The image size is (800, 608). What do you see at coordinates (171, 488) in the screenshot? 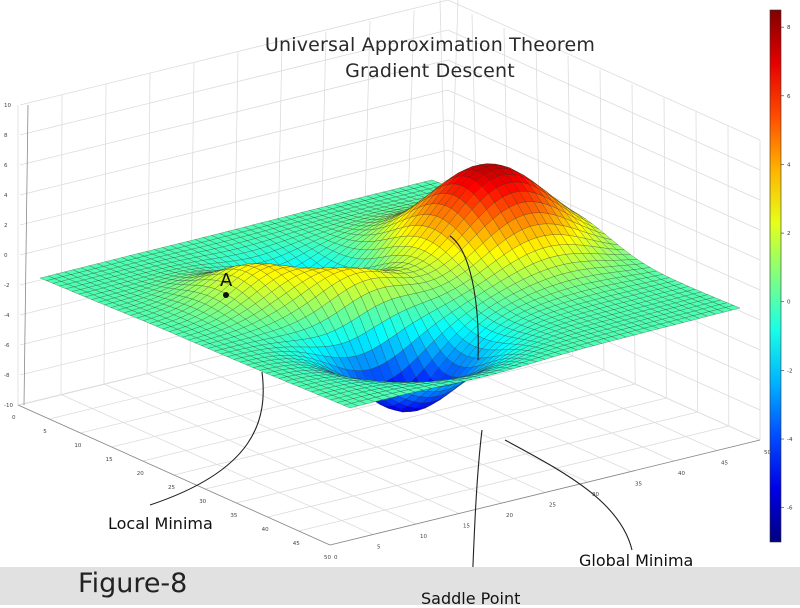
I see `y-tick: 25` at bounding box center [171, 488].